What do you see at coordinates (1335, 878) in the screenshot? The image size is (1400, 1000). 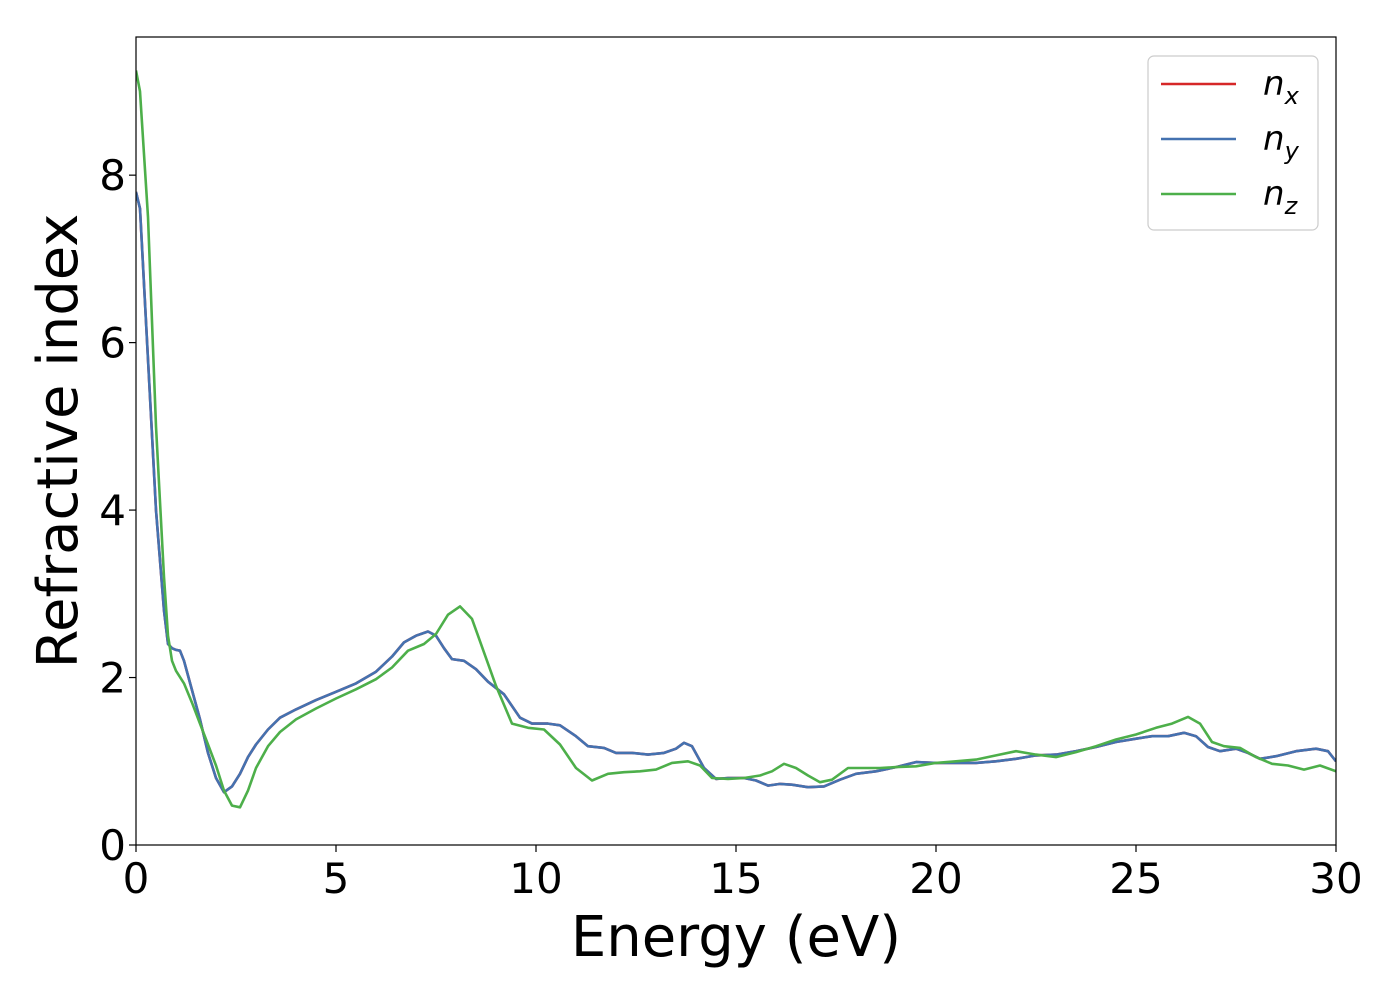 I see `x-tick-label: 30` at bounding box center [1335, 878].